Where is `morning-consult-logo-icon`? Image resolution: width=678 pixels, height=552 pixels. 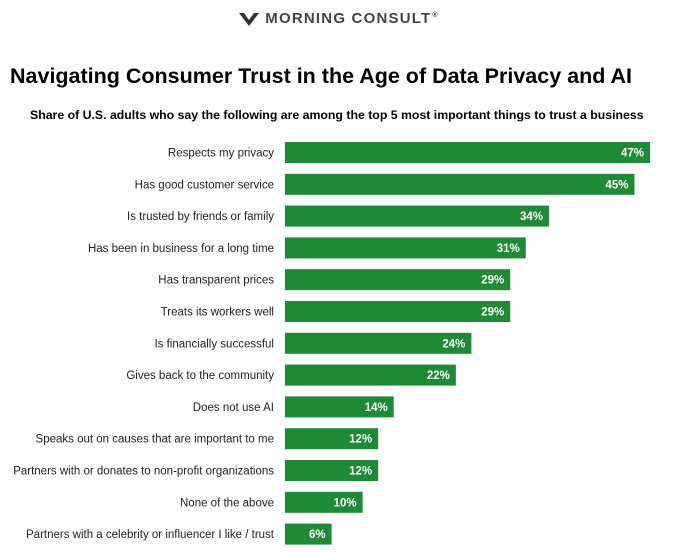
morning-consult-logo-icon is located at coordinates (249, 19).